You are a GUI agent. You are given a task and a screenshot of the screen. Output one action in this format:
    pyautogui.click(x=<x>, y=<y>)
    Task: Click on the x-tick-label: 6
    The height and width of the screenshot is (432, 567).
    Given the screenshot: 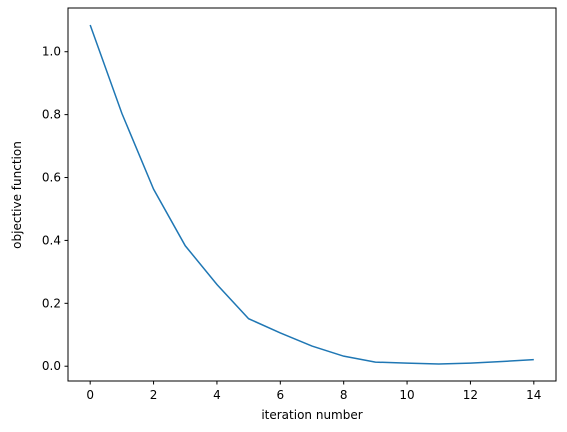 What is the action you would take?
    pyautogui.click(x=280, y=395)
    